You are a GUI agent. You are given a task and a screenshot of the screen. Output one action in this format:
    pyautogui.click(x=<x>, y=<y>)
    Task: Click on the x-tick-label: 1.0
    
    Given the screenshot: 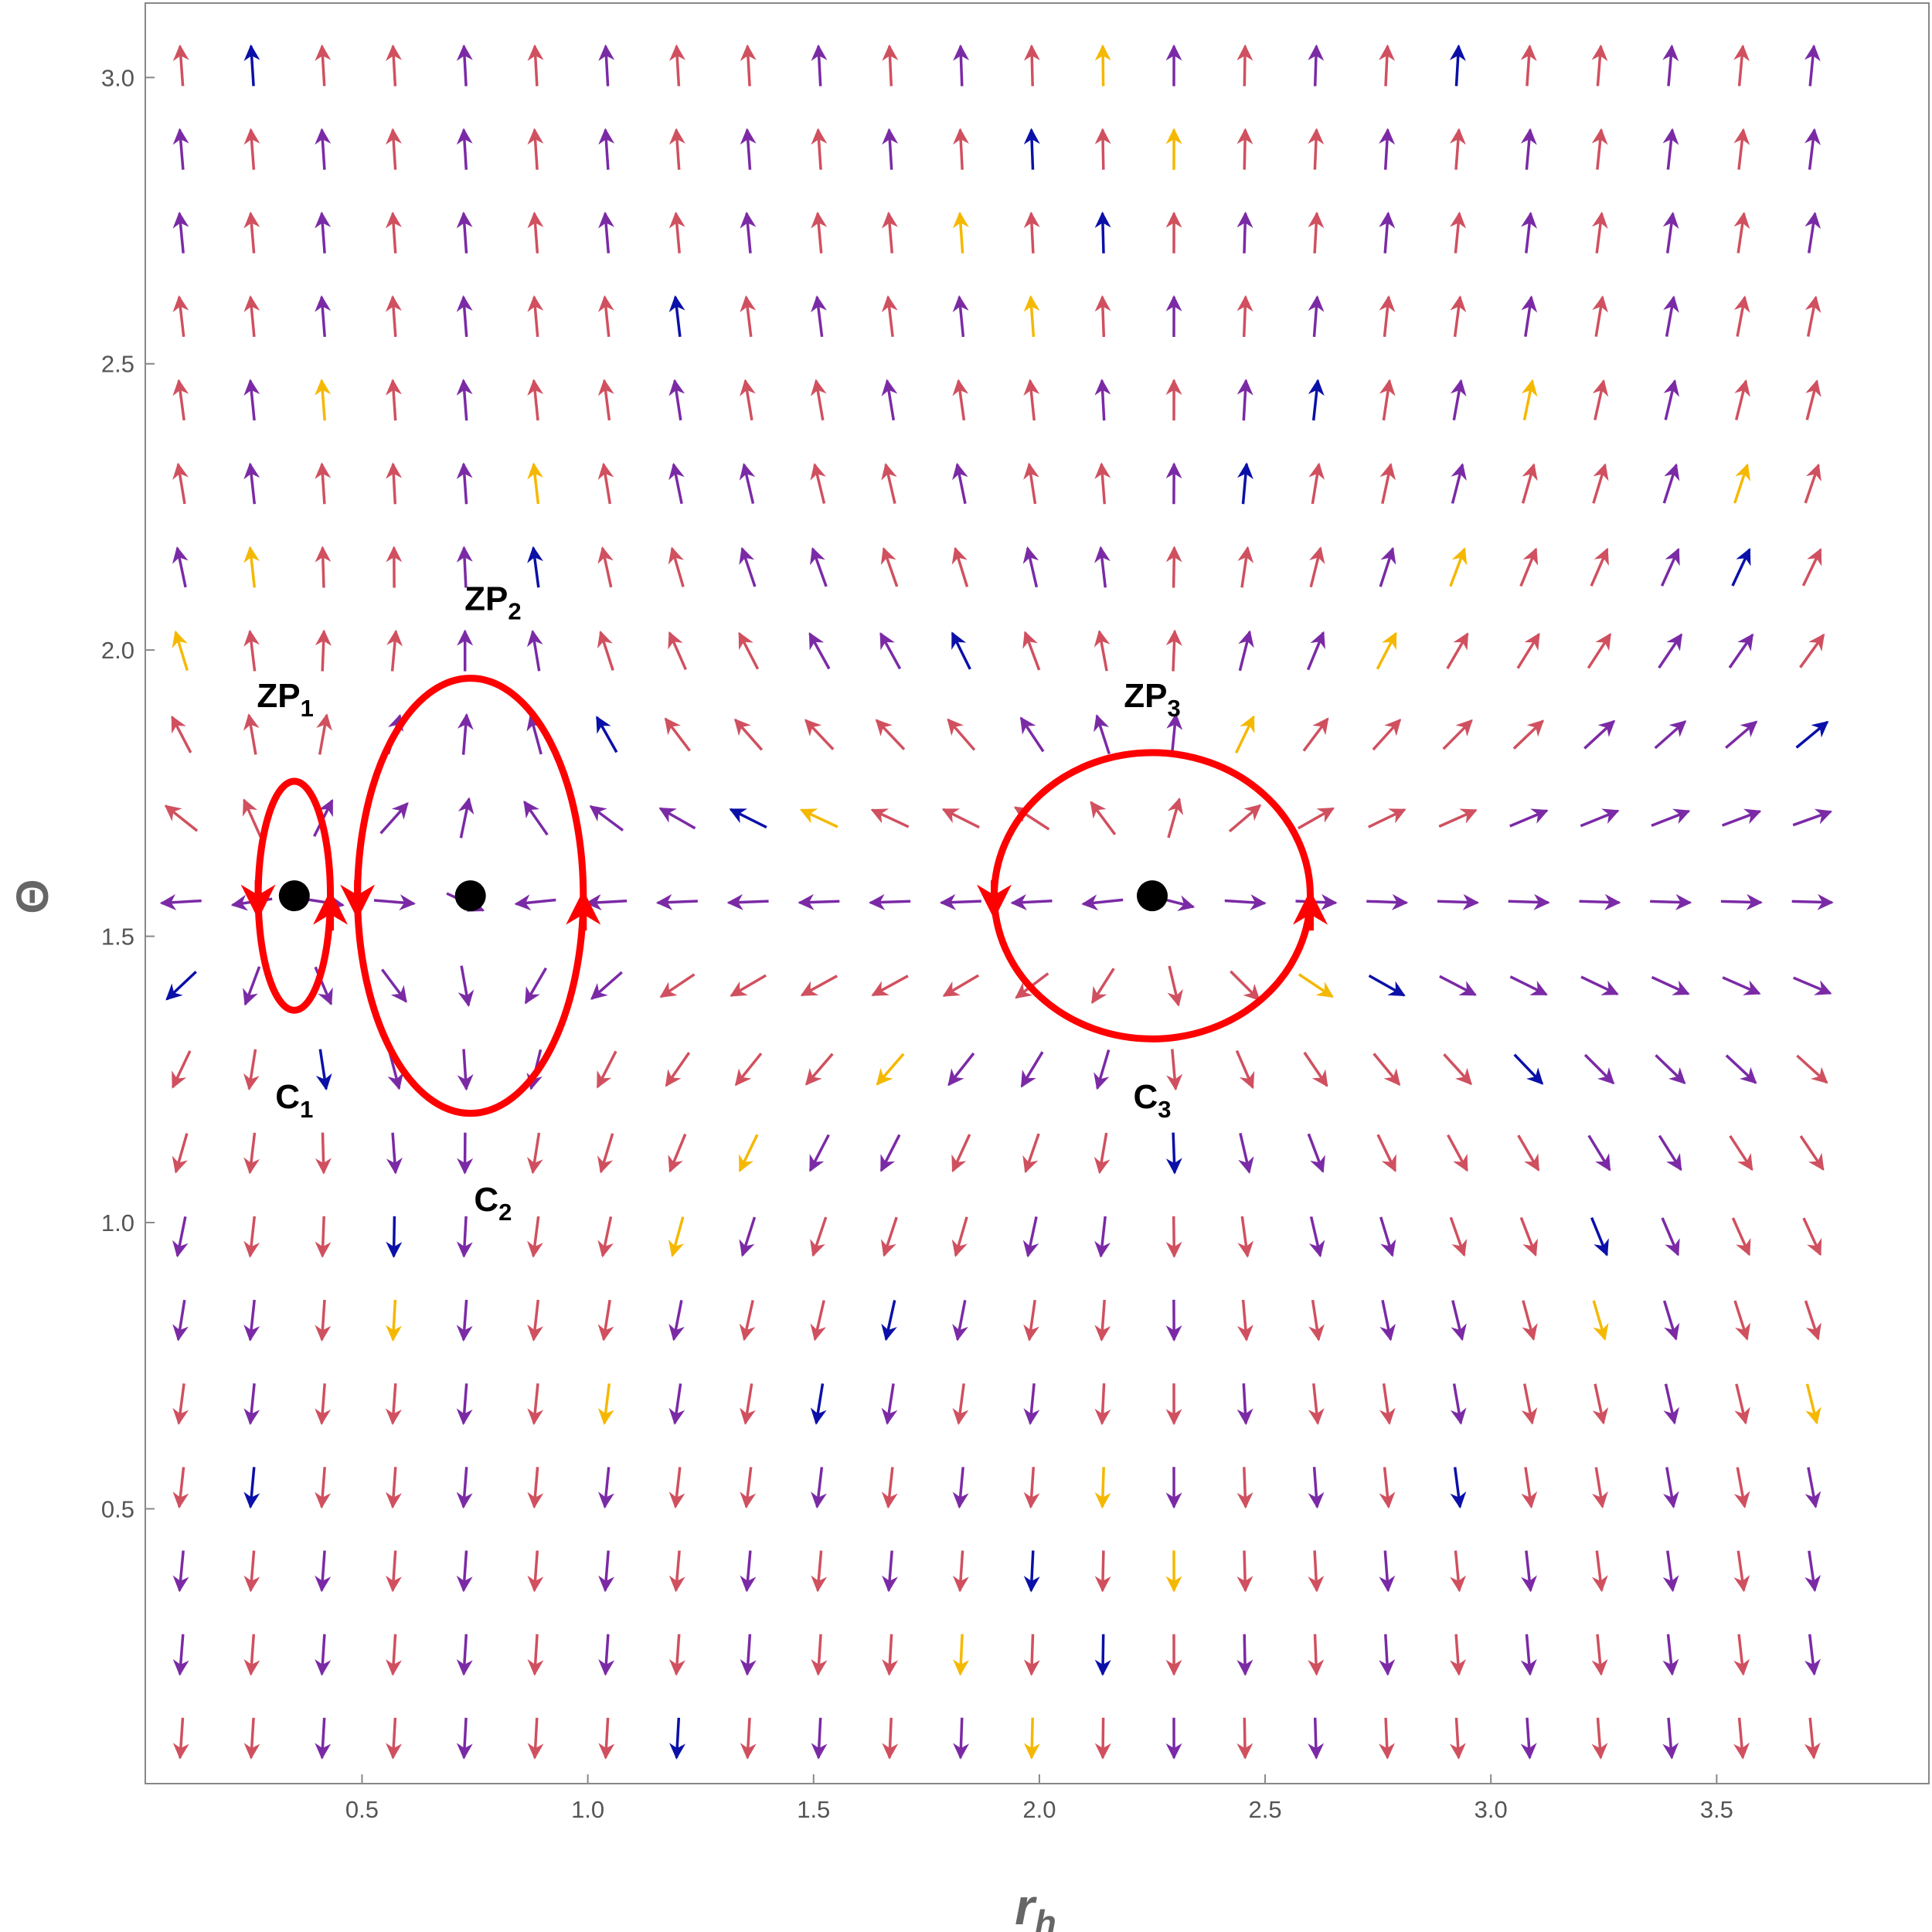 What is the action you would take?
    pyautogui.click(x=588, y=1810)
    